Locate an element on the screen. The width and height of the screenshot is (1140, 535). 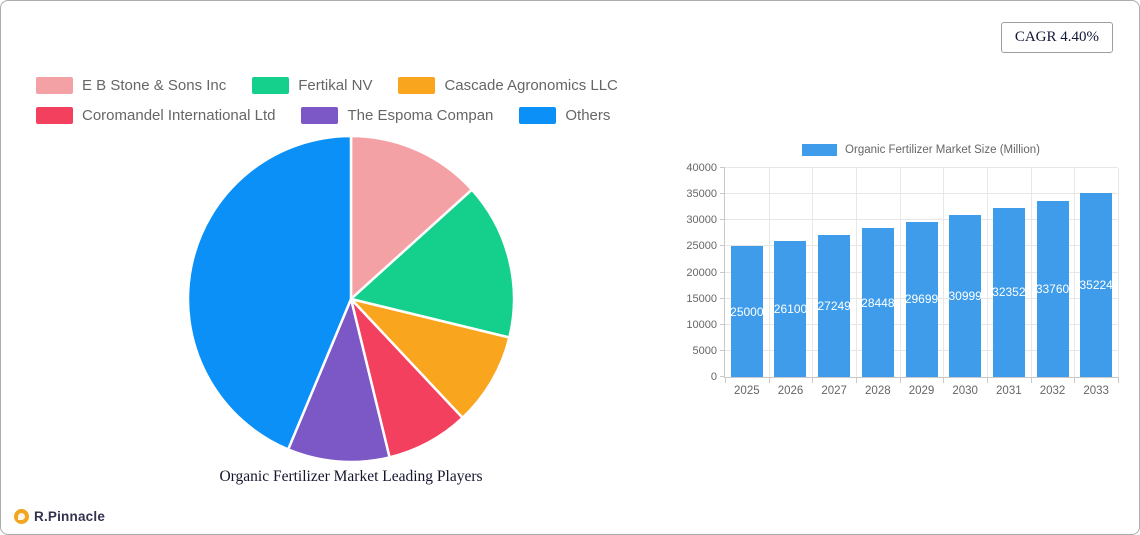
brand-logo: R.Pinnacle is located at coordinates (59, 516).